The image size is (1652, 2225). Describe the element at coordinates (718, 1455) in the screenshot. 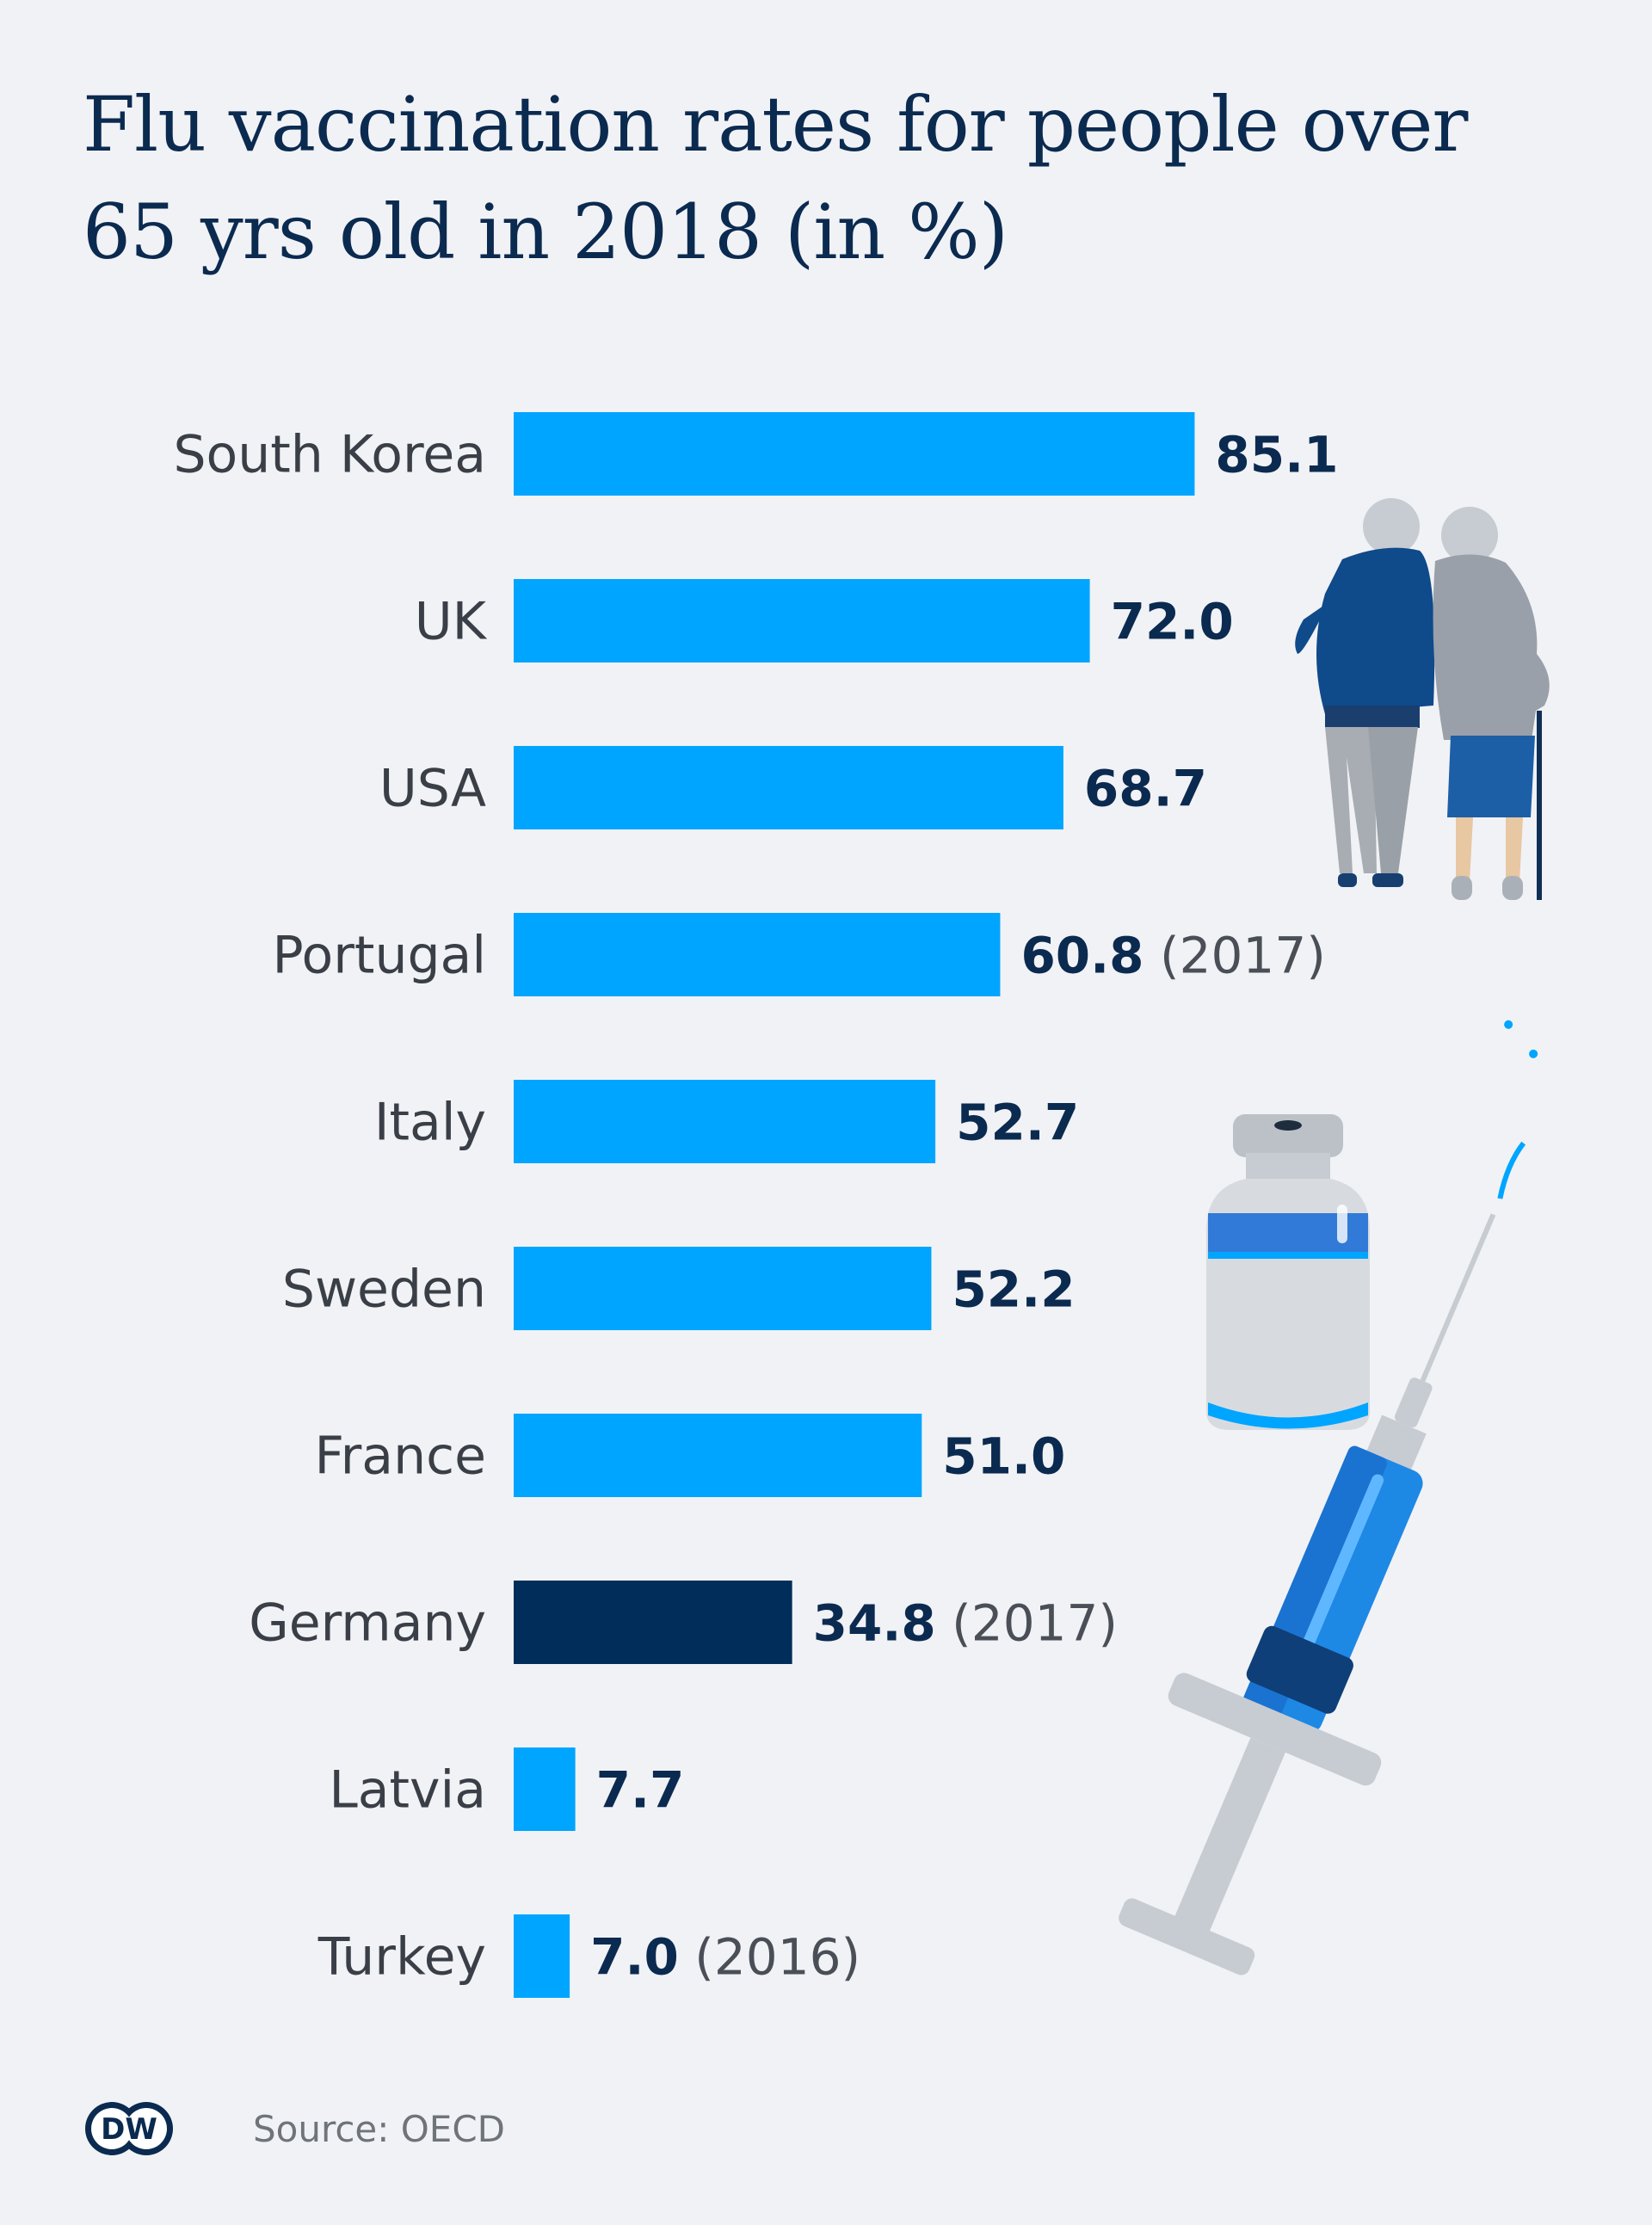

I see `bar-france` at that location.